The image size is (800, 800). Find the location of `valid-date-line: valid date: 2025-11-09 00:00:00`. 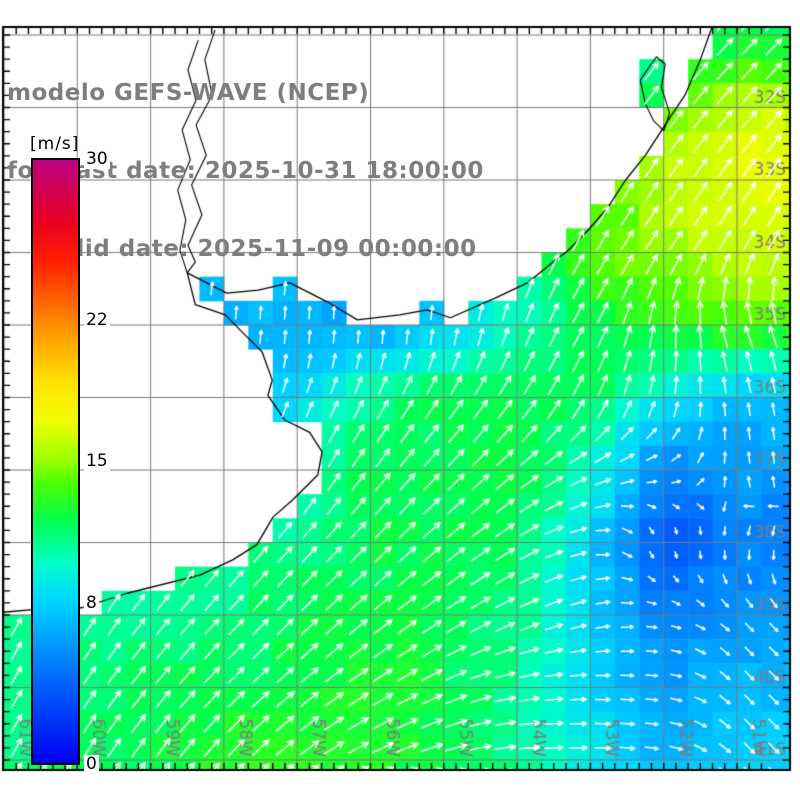

valid-date-line: valid date: 2025-11-09 00:00:00 is located at coordinates (261, 249).